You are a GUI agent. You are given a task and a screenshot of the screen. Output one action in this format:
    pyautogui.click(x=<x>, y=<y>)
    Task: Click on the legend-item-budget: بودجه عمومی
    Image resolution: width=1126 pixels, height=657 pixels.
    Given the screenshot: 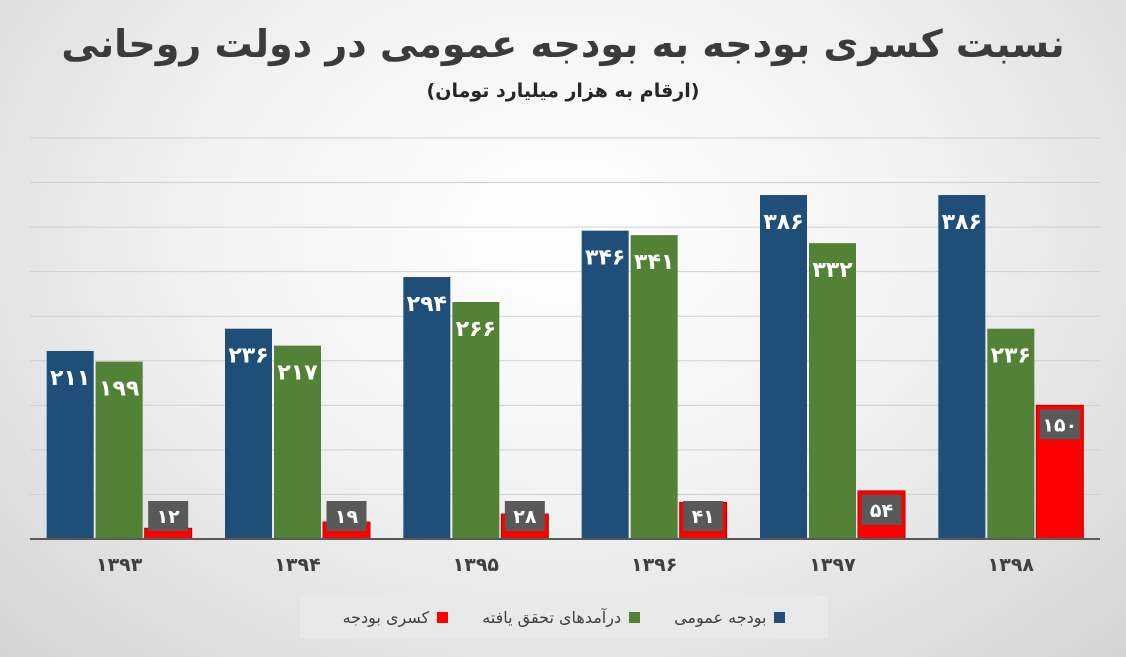 What is the action you would take?
    pyautogui.click(x=730, y=617)
    